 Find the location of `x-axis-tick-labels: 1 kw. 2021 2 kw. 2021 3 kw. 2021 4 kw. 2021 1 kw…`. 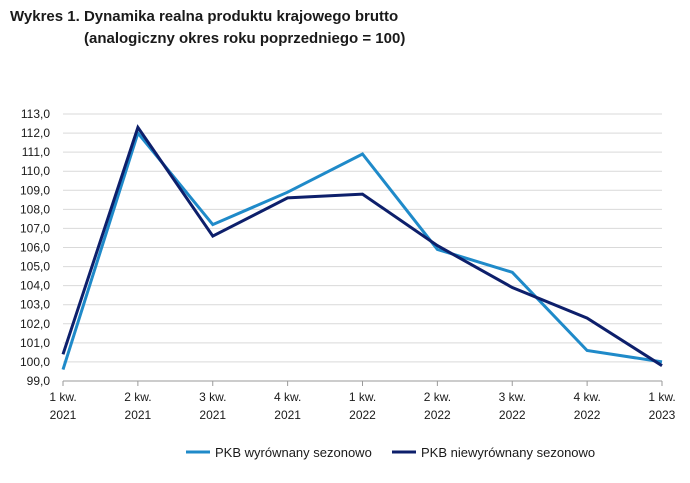

x-axis-tick-labels: 1 kw. 2021 2 kw. 2021 3 kw. 2021 4 kw. 2021 1 kw… is located at coordinates (362, 401).